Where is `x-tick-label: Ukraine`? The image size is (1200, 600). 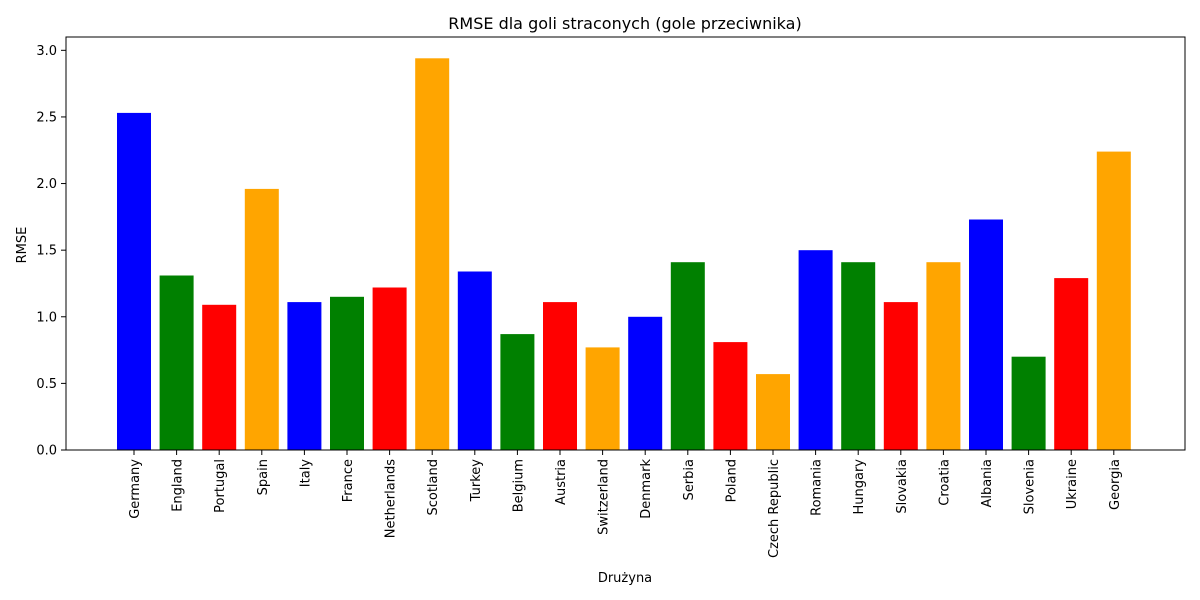
x-tick-label: Ukraine is located at coordinates (1072, 484).